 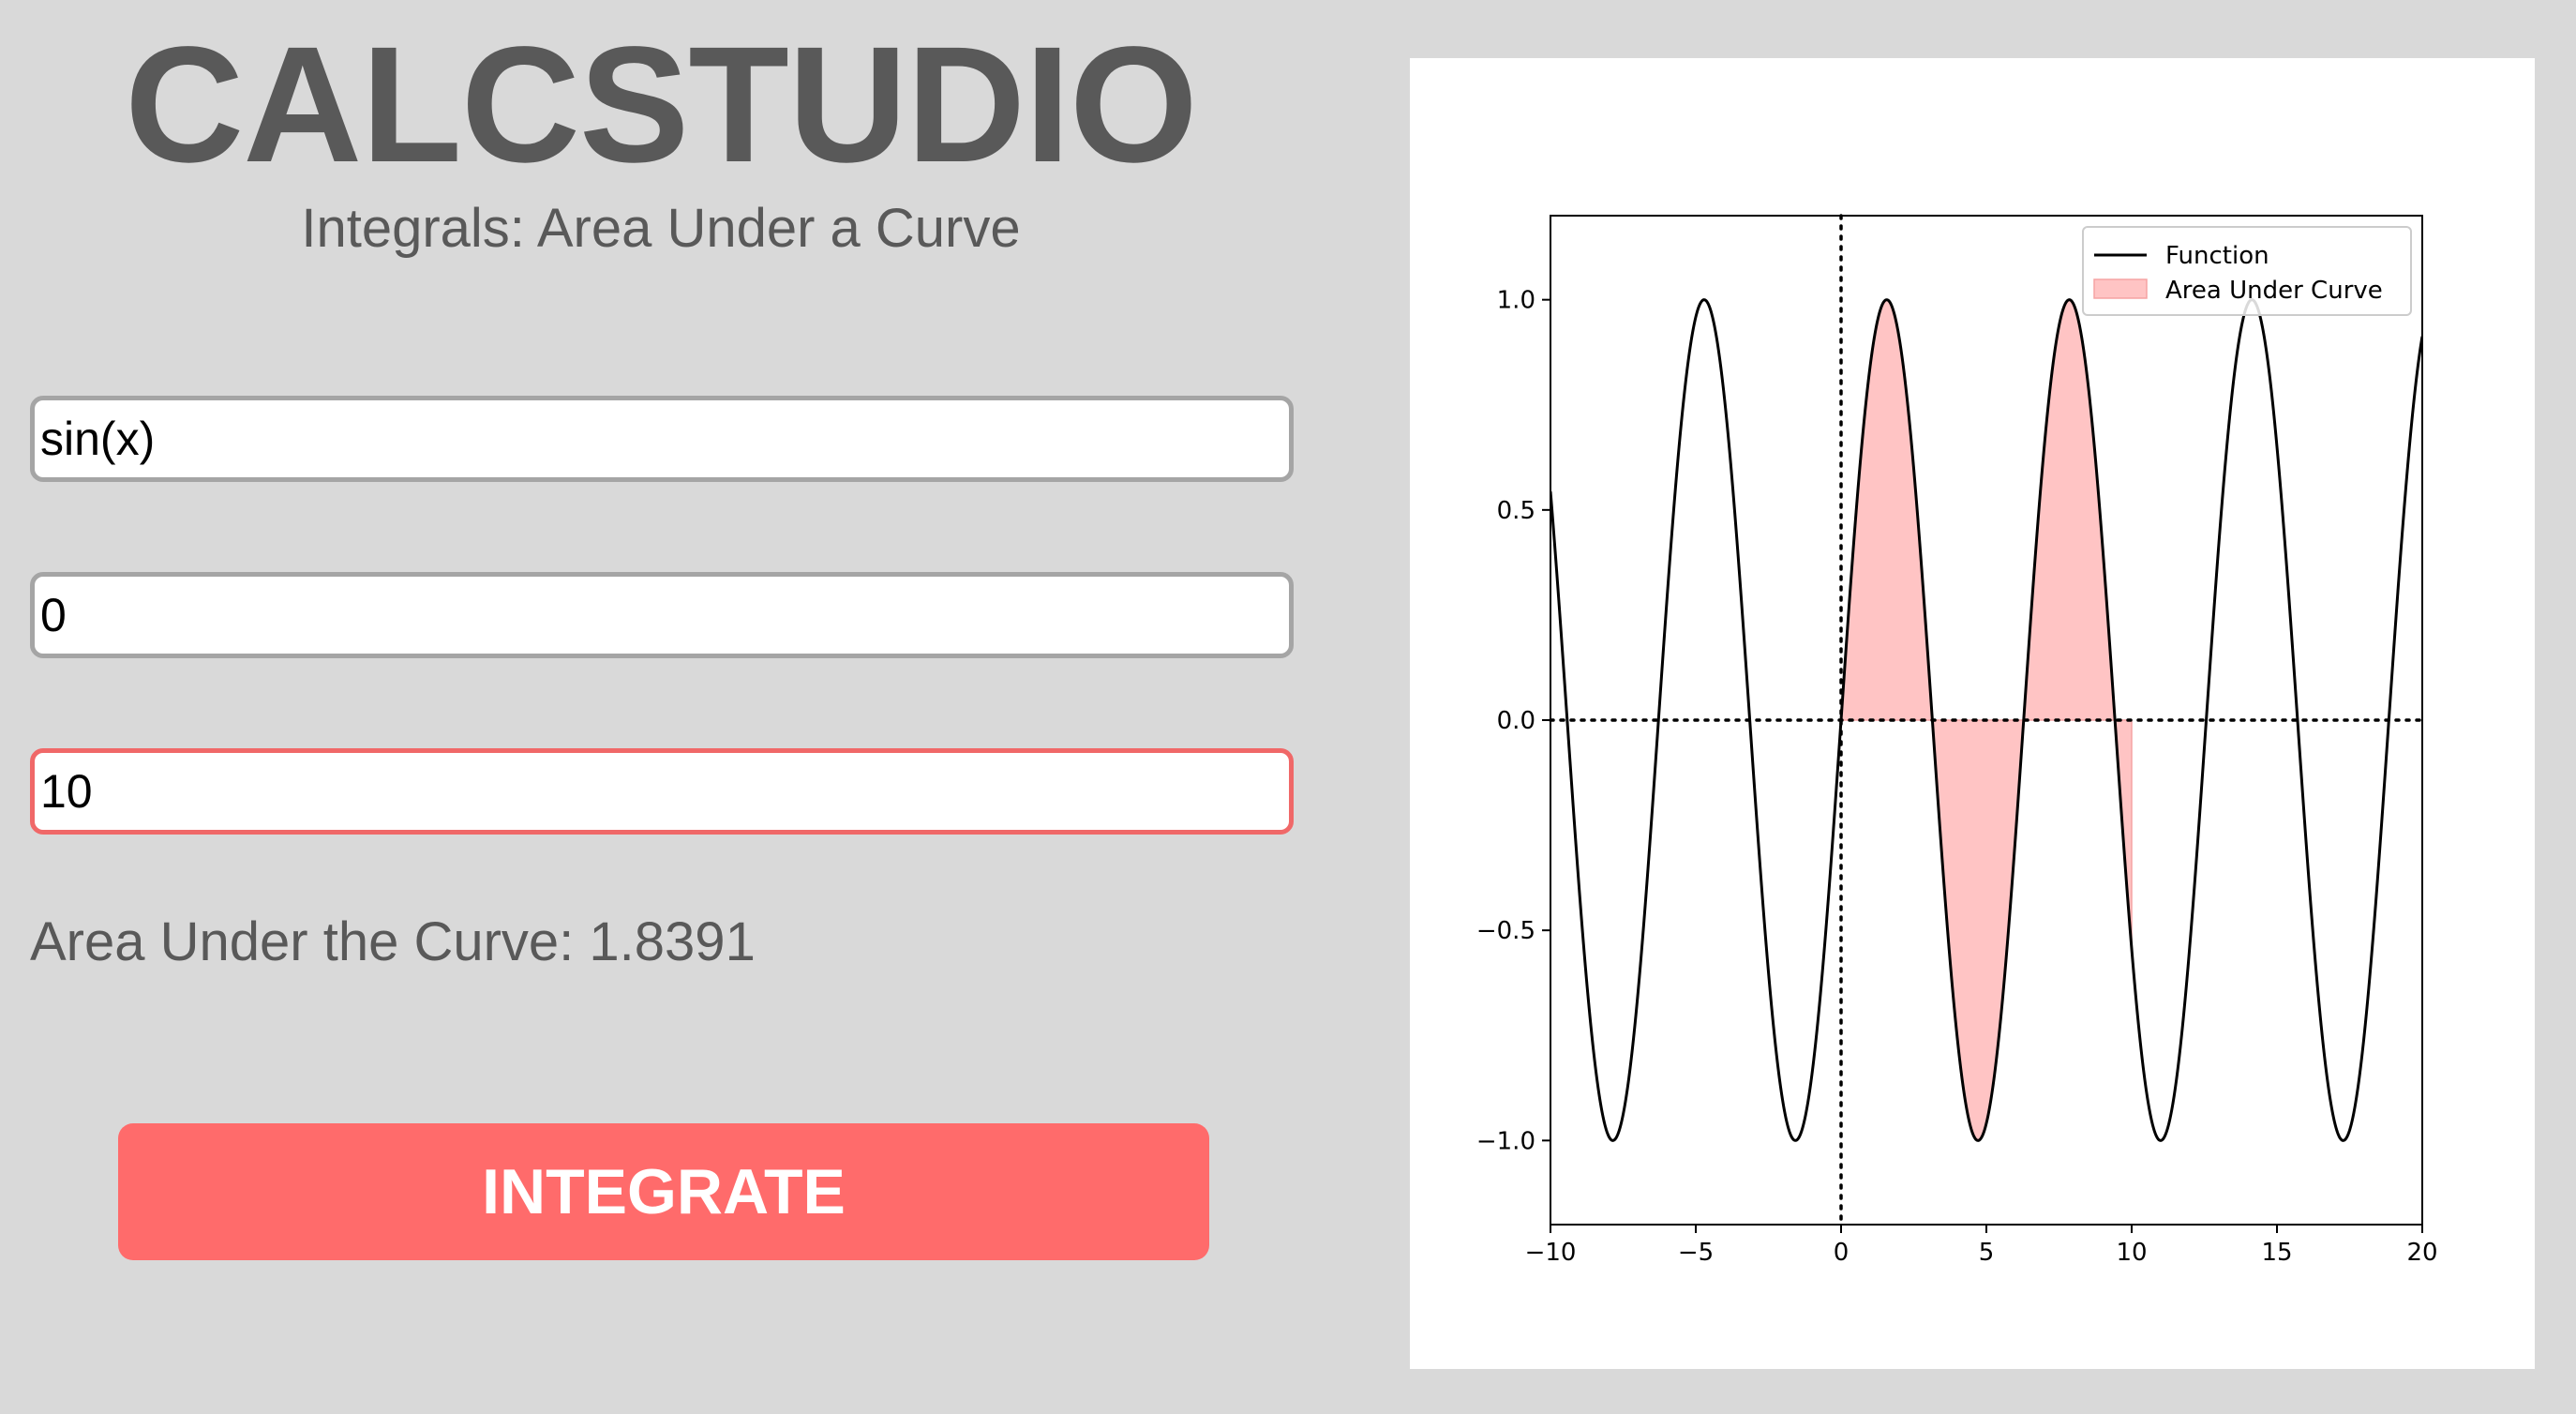 What do you see at coordinates (2421, 1253) in the screenshot?
I see `x-tick-label: 20` at bounding box center [2421, 1253].